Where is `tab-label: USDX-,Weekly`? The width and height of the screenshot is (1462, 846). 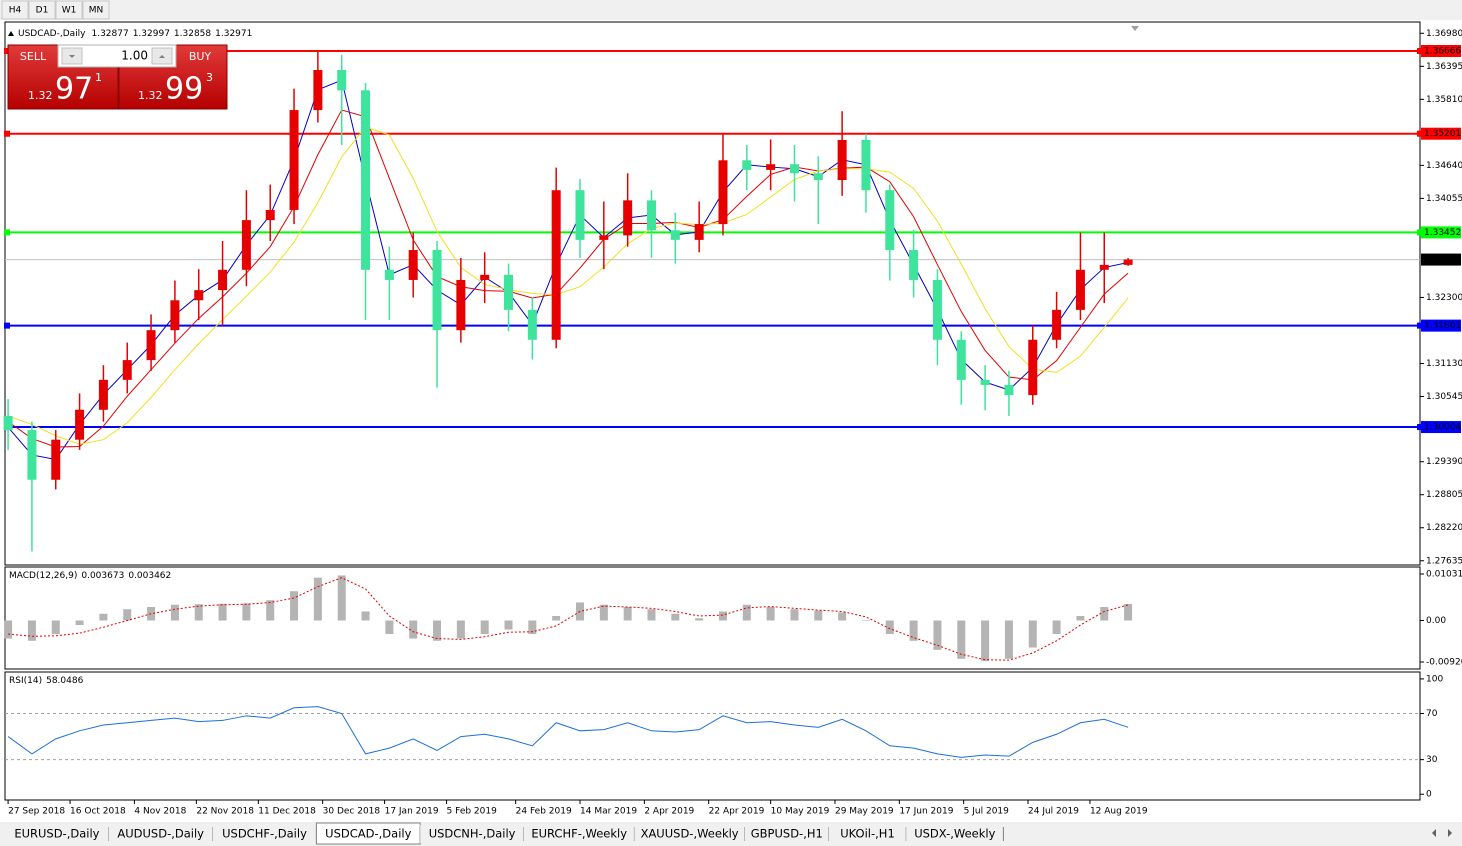
tab-label: USDX-,Weekly is located at coordinates (954, 834).